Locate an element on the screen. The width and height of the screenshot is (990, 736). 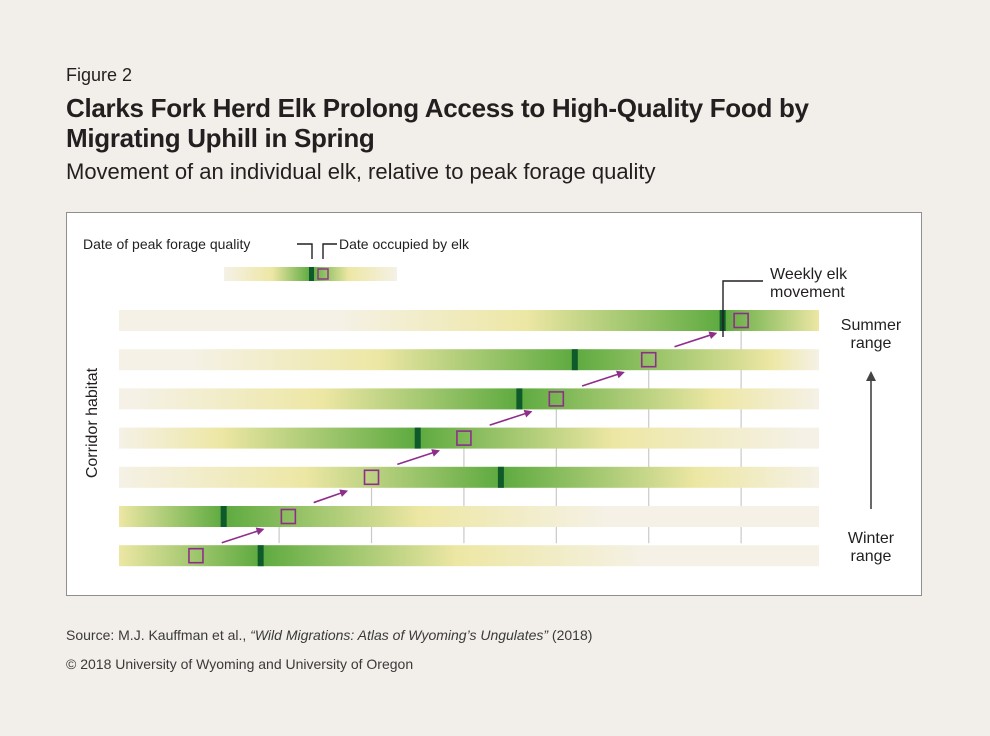
legend-peak-marker is located at coordinates (311, 274).